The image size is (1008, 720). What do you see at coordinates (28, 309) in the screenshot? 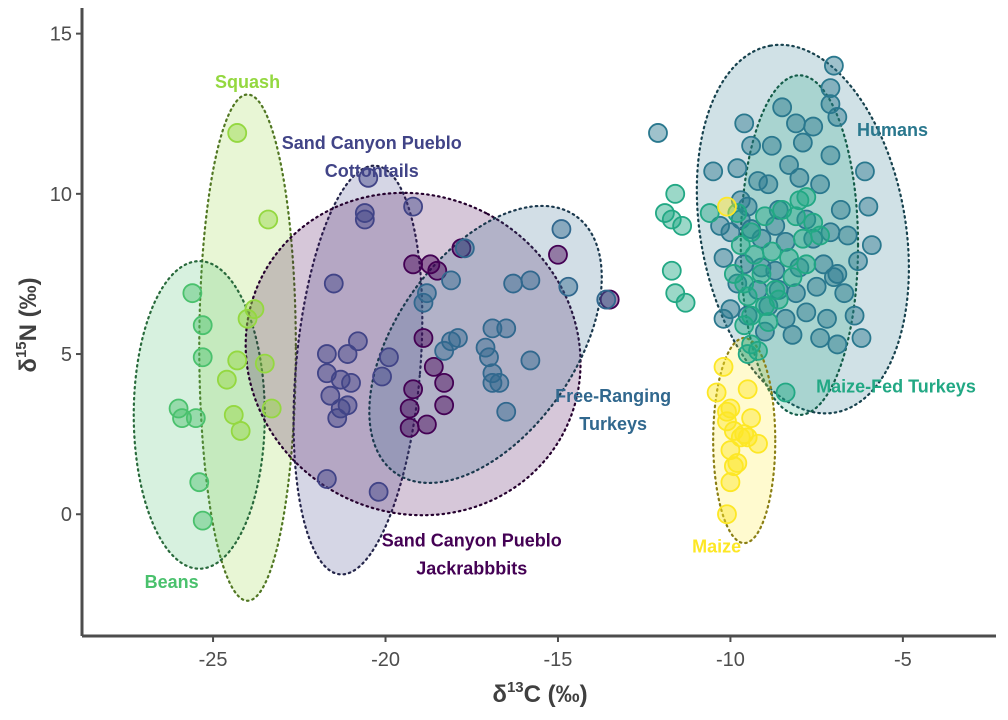
I see `y-axis-title-rest: N (‰)` at bounding box center [28, 309].